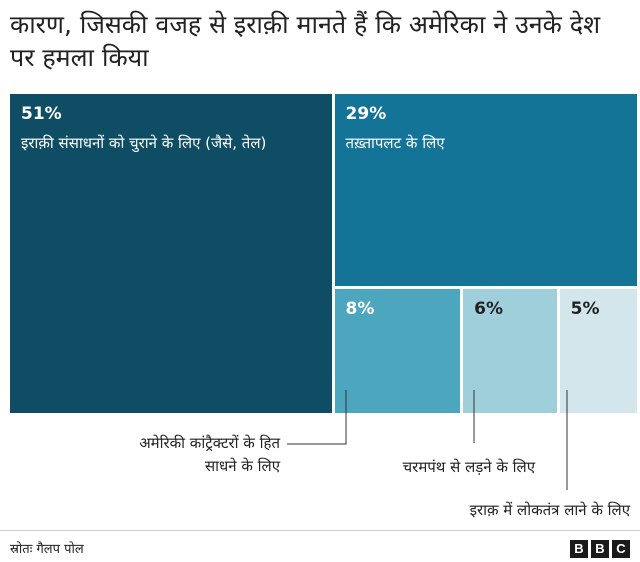 This screenshot has width=640, height=562. I want to click on bbc-logo-letter-2: B, so click(600, 549).